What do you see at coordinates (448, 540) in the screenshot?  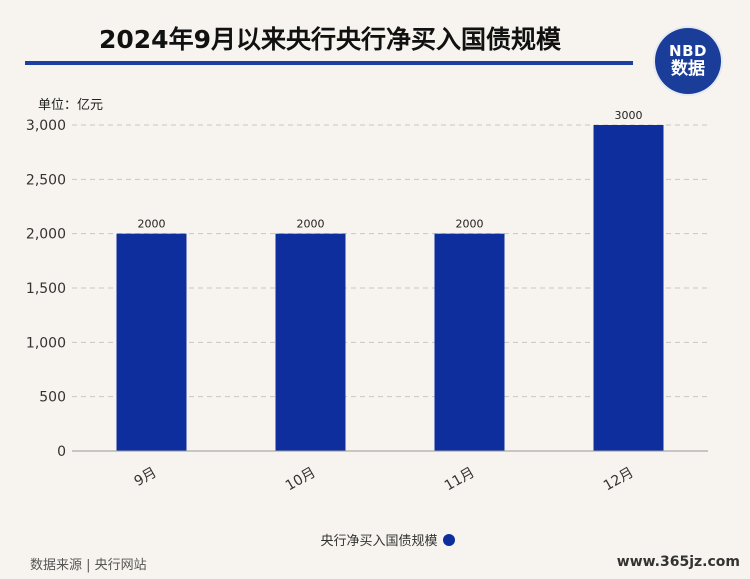 I see `legend-swatch` at bounding box center [448, 540].